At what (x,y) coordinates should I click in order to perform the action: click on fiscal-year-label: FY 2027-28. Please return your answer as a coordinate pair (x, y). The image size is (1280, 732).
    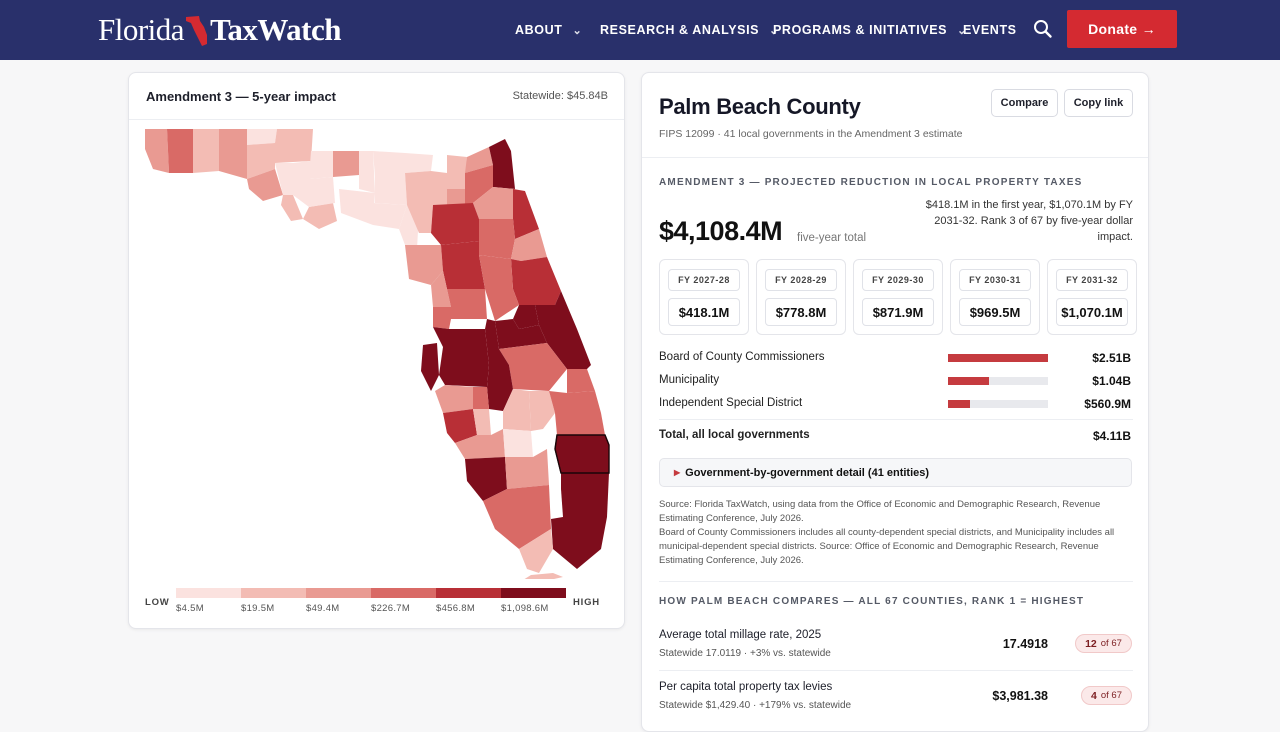
    Looking at the image, I should click on (704, 280).